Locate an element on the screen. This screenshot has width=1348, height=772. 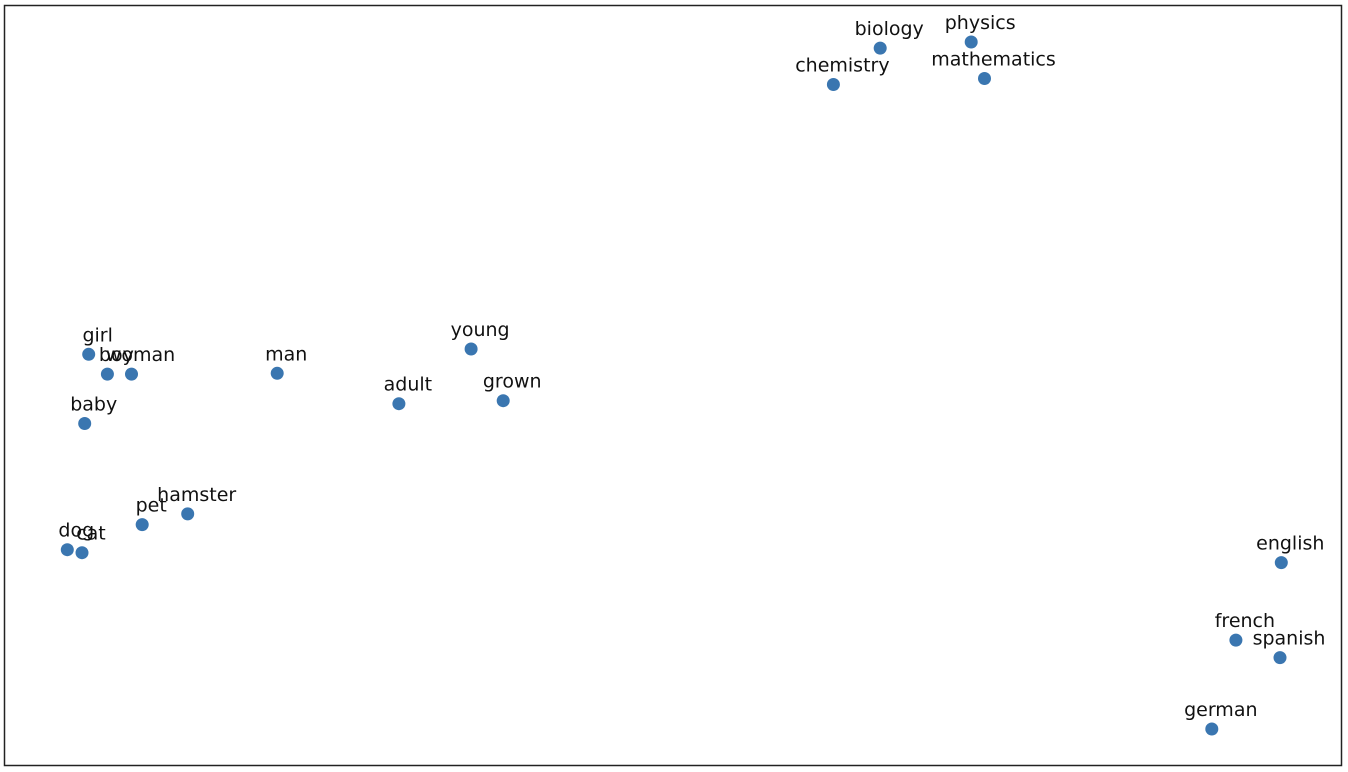
point-label-woman: woman is located at coordinates (140, 355).